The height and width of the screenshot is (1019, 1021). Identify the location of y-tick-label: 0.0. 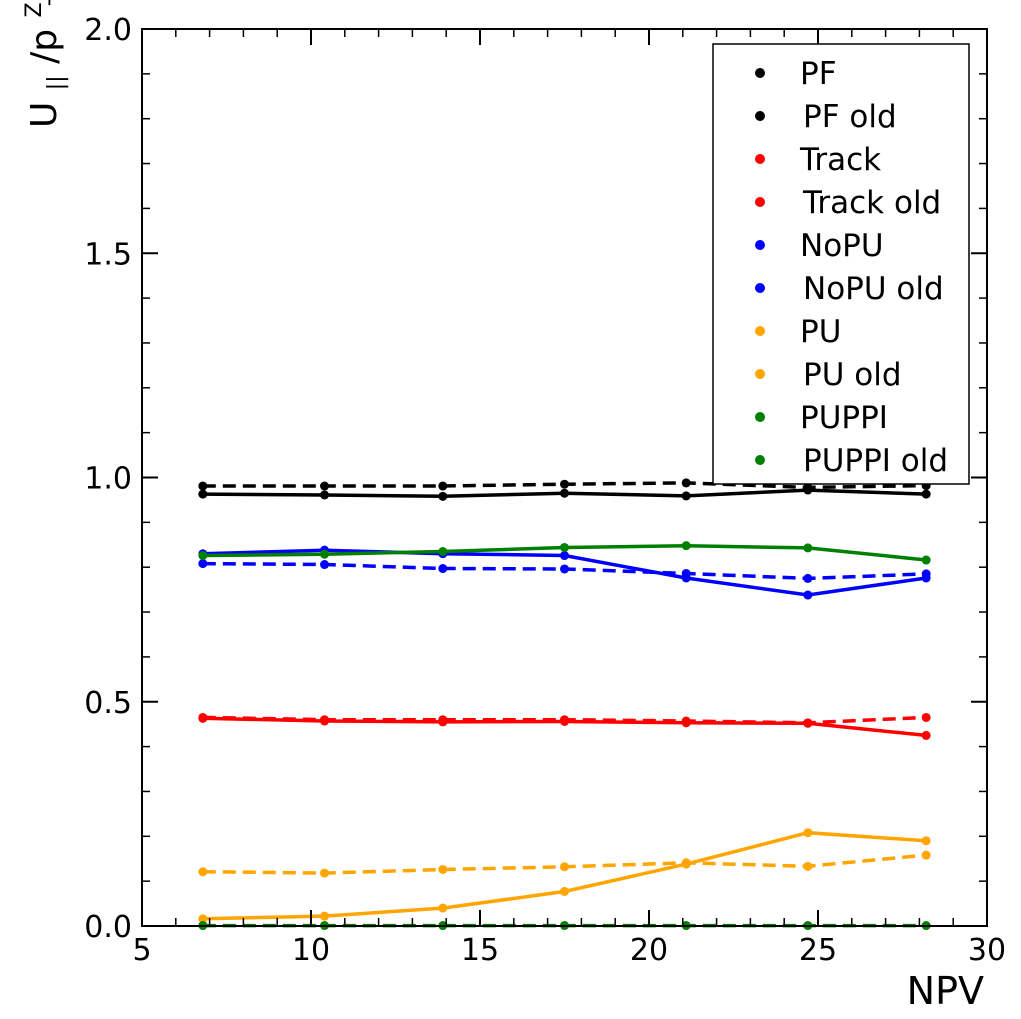
(108, 927).